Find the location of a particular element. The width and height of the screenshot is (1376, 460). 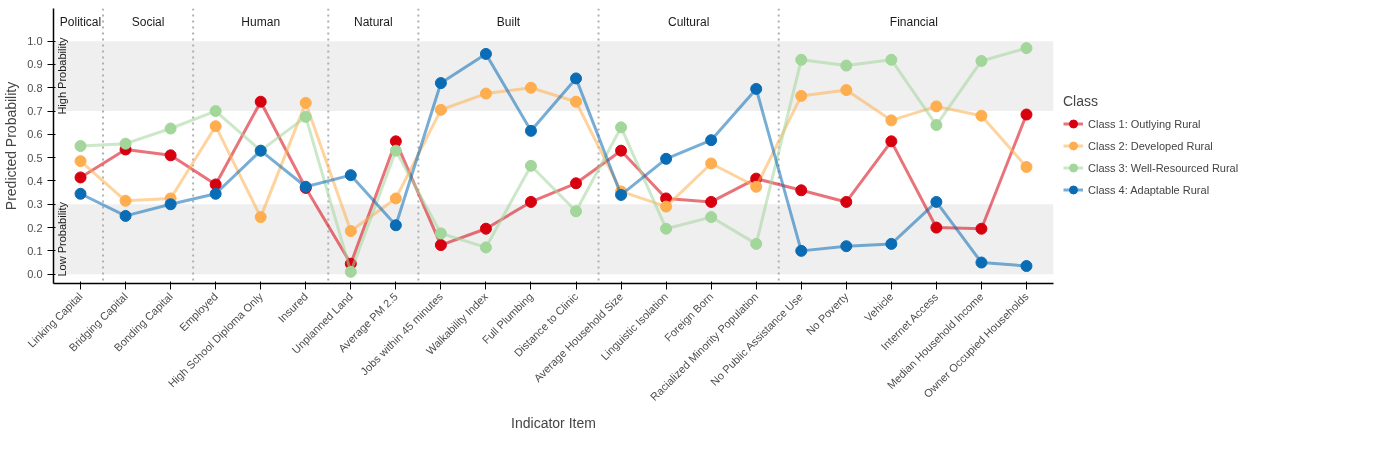

annotation: Cultural is located at coordinates (688, 21).